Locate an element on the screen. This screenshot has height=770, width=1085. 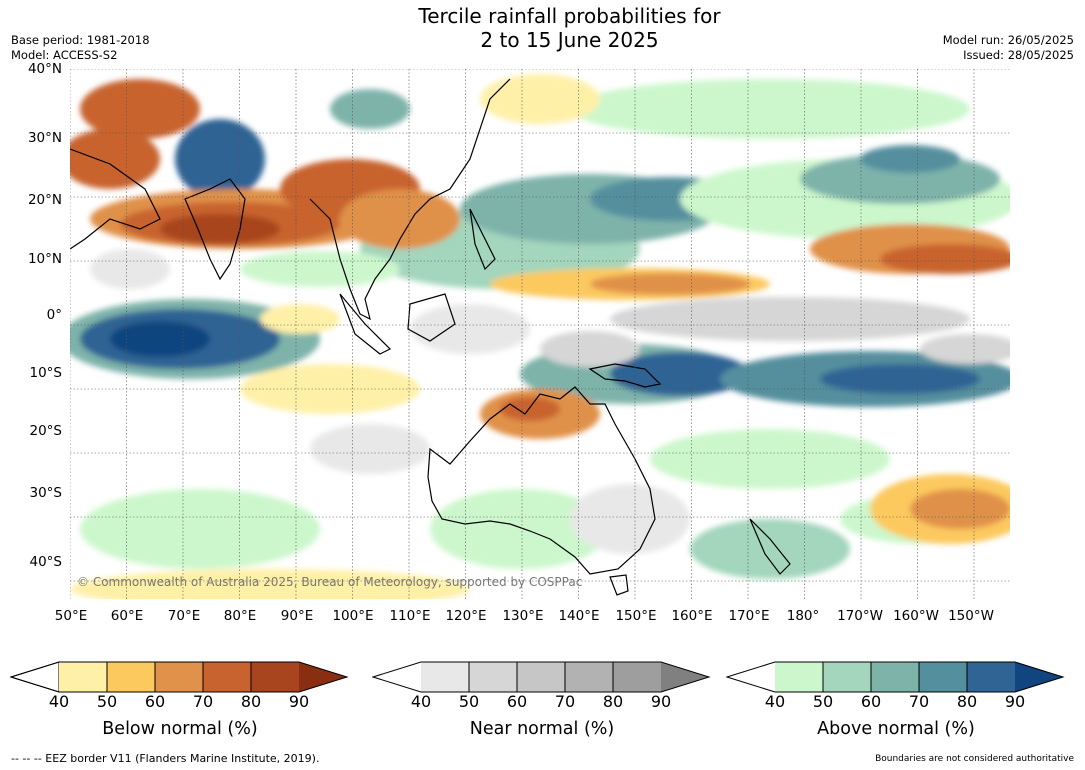
lon-label: 50°E is located at coordinates (71, 616).